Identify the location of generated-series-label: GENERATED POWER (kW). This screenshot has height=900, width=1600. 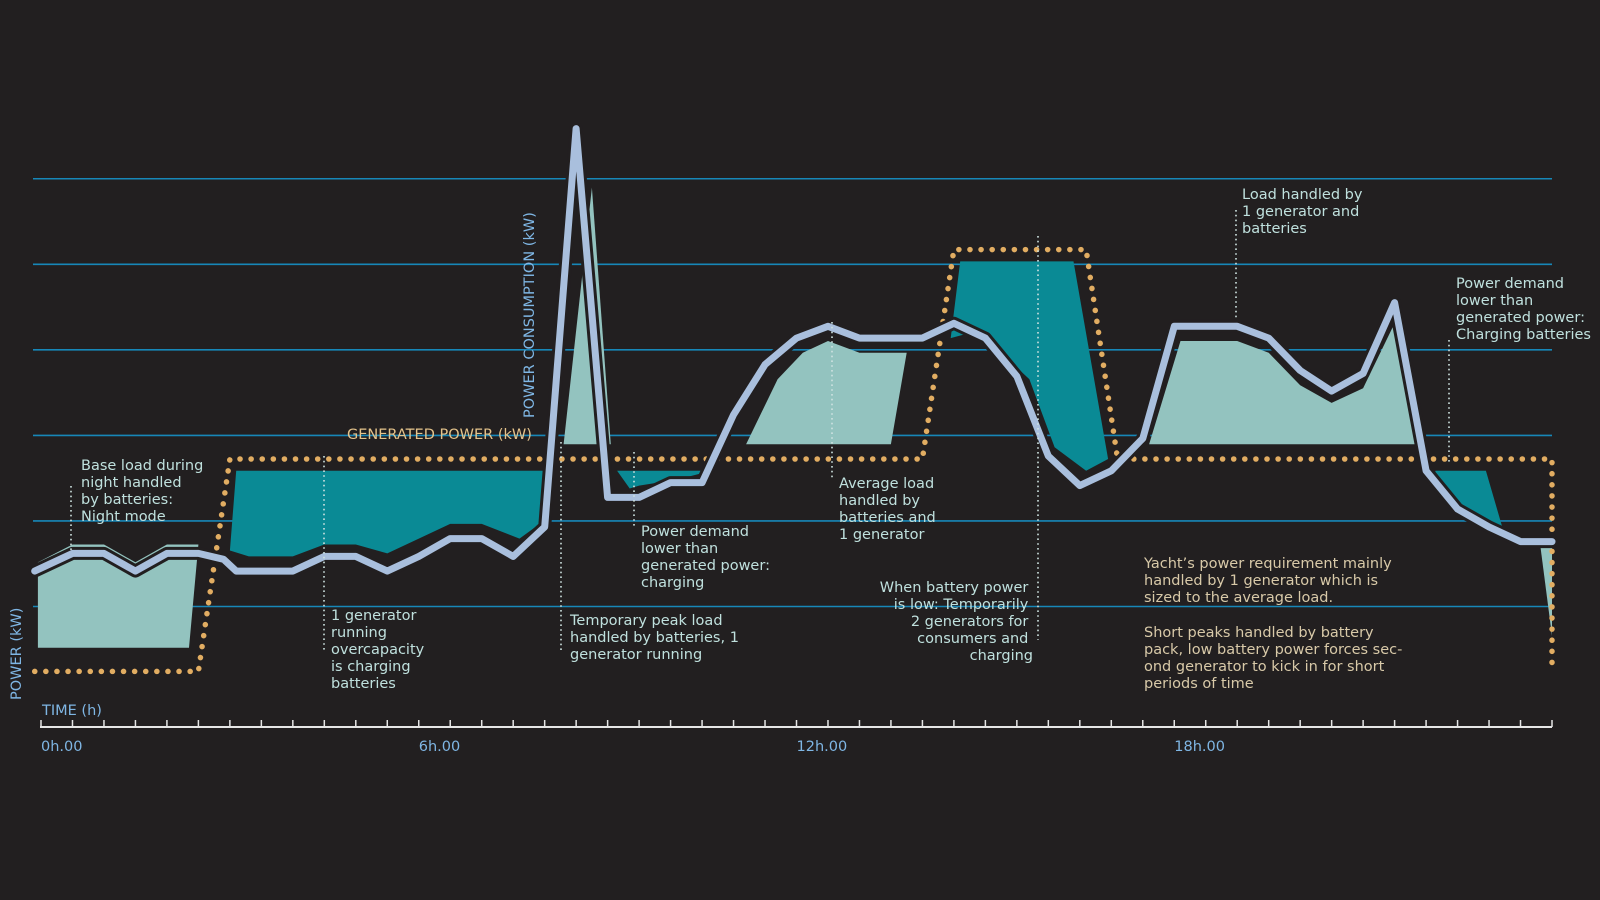
(439, 435).